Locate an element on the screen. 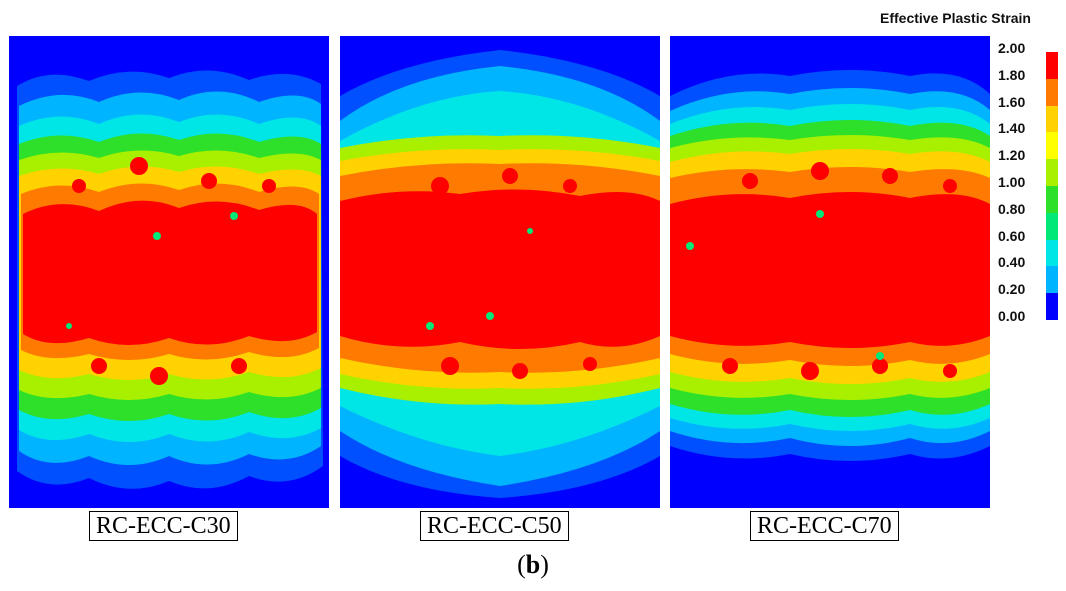 This screenshot has width=1066, height=591. color-scale-bar is located at coordinates (1052, 186).